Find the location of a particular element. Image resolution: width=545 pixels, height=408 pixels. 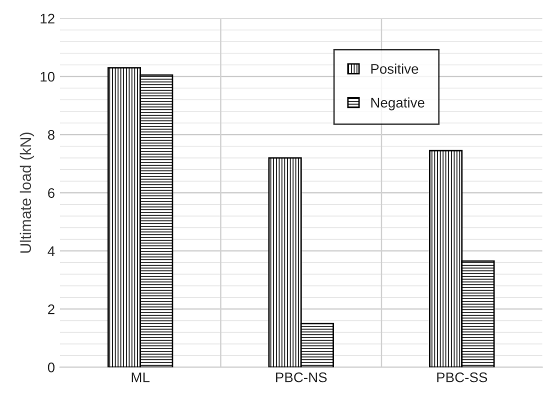

legend-label: Positive is located at coordinates (394, 69).